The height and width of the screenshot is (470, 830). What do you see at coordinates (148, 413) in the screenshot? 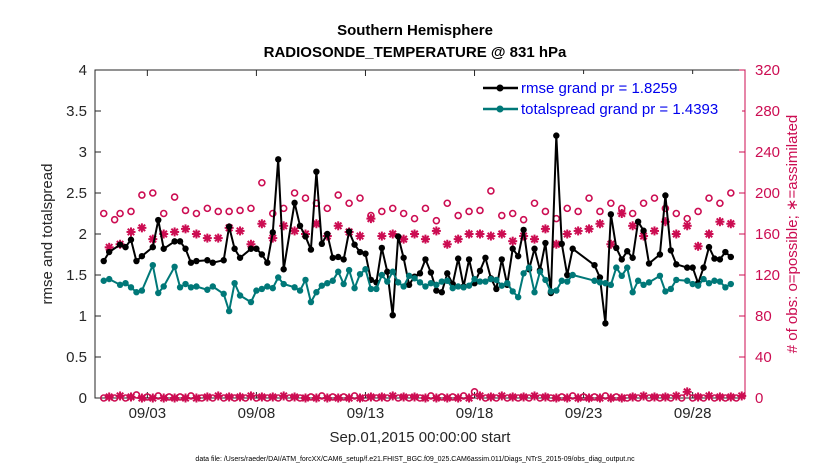
I see `x-tick-label: 09/03` at bounding box center [148, 413].